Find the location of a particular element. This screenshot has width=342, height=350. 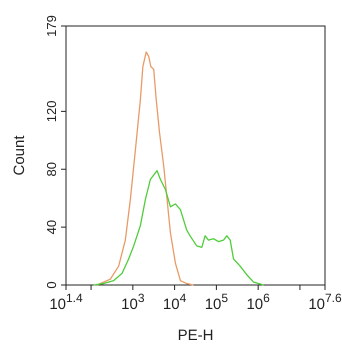

y-tick-label: 179 is located at coordinates (51, 26).